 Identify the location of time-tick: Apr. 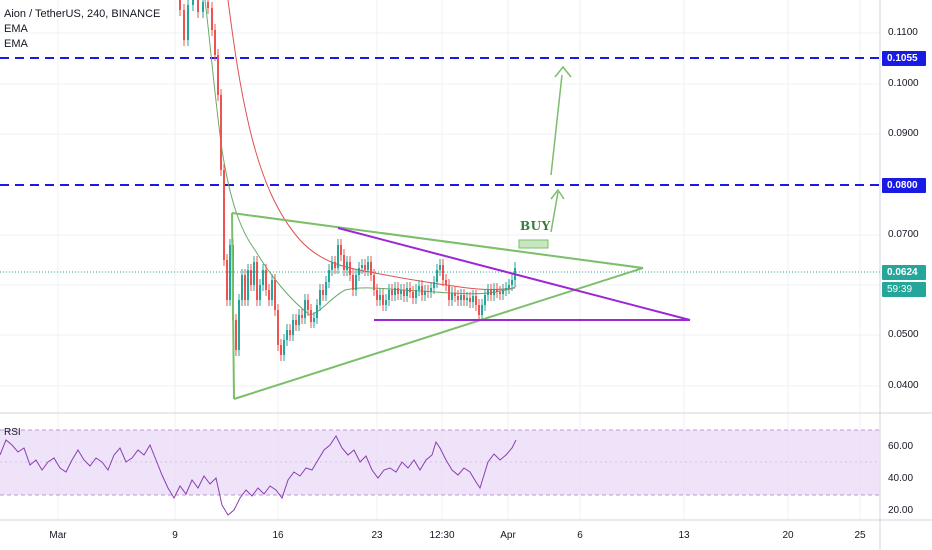
(508, 535).